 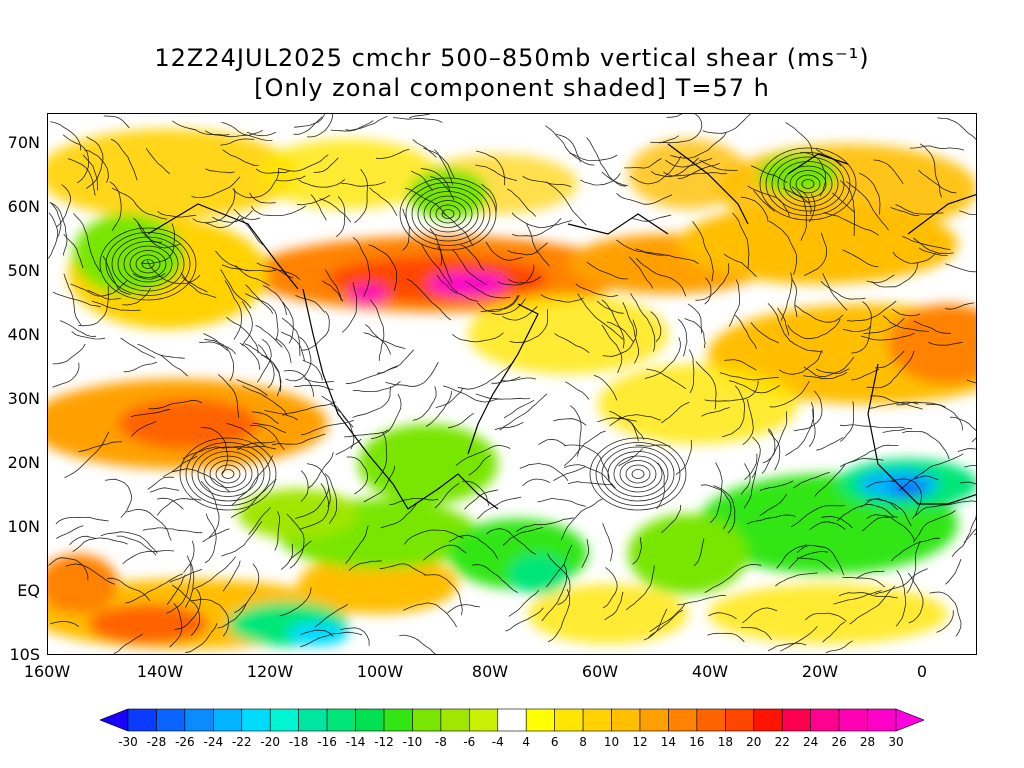 What do you see at coordinates (490, 671) in the screenshot?
I see `lon-label: 80W` at bounding box center [490, 671].